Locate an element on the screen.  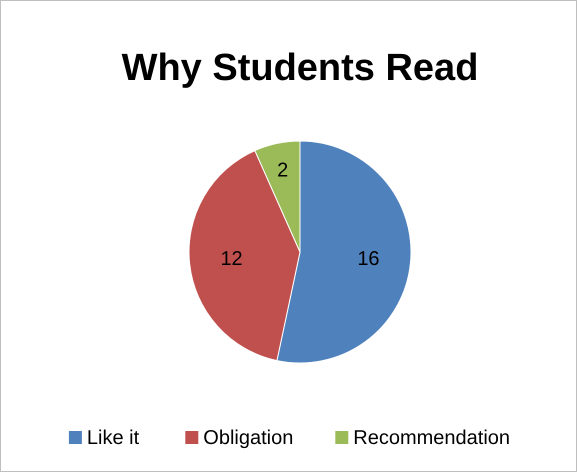
data-label: 12 is located at coordinates (231, 259).